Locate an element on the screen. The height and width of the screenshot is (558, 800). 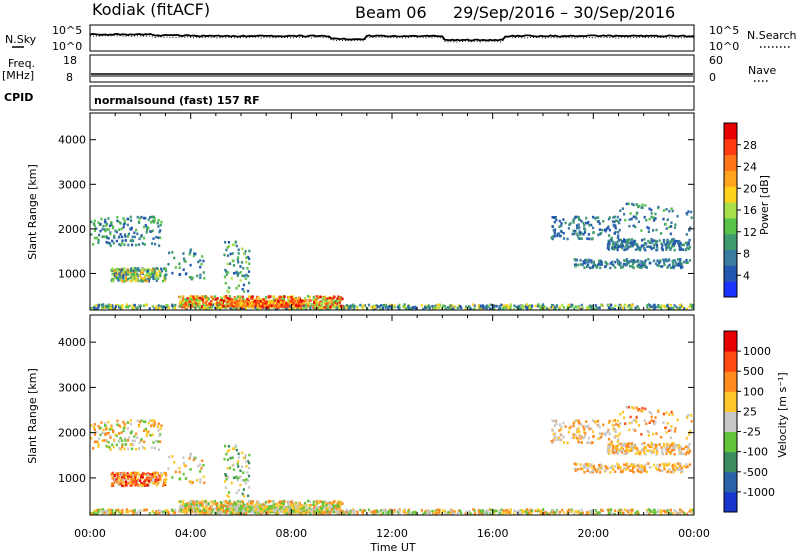
power-cells is located at coordinates (391, 257).